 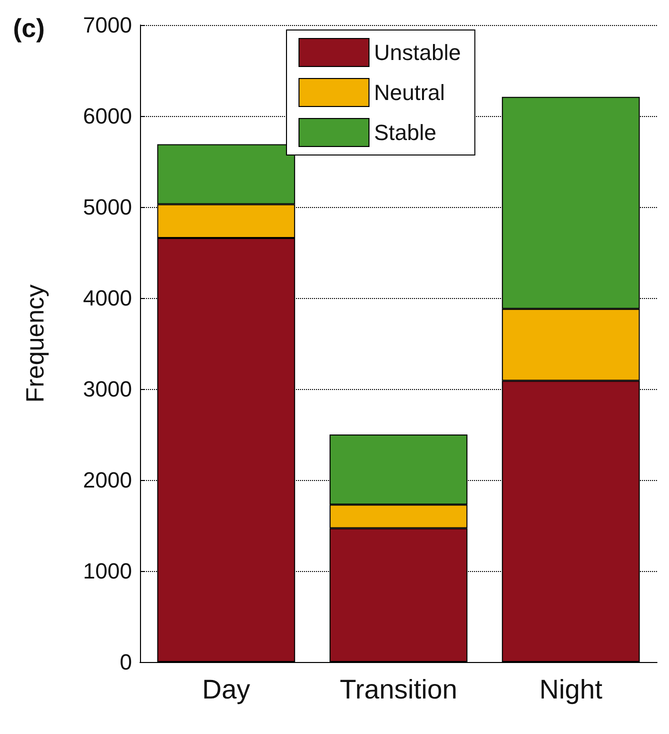 I want to click on legend-label: Stable, so click(x=405, y=132).